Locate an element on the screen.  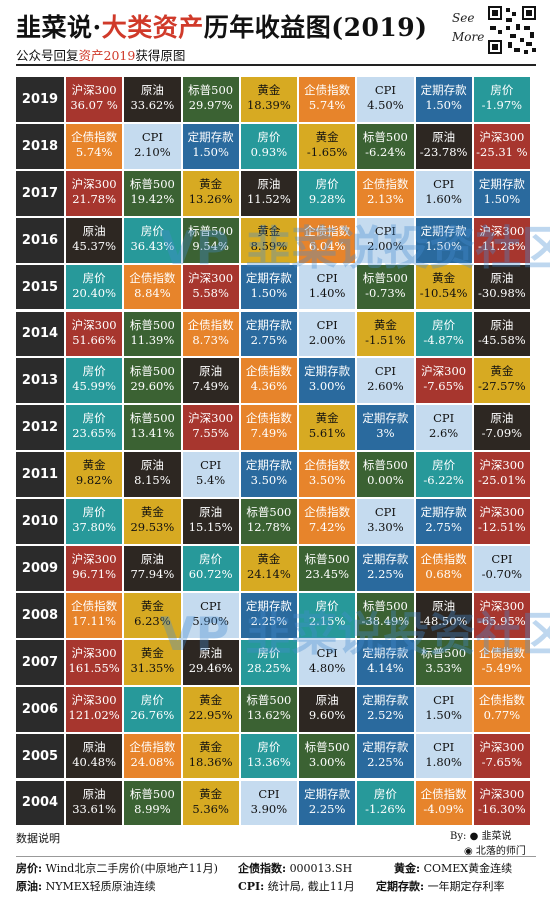
asset-cell: 原油 8.15% is located at coordinates (153, 476).